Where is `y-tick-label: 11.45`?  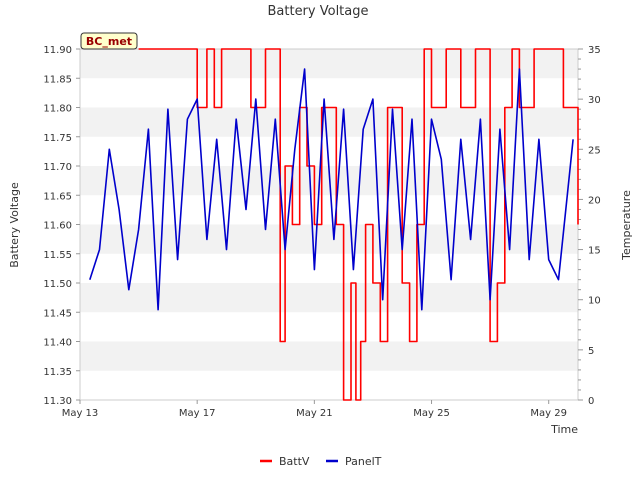 y-tick-label: 11.45 is located at coordinates (57, 313).